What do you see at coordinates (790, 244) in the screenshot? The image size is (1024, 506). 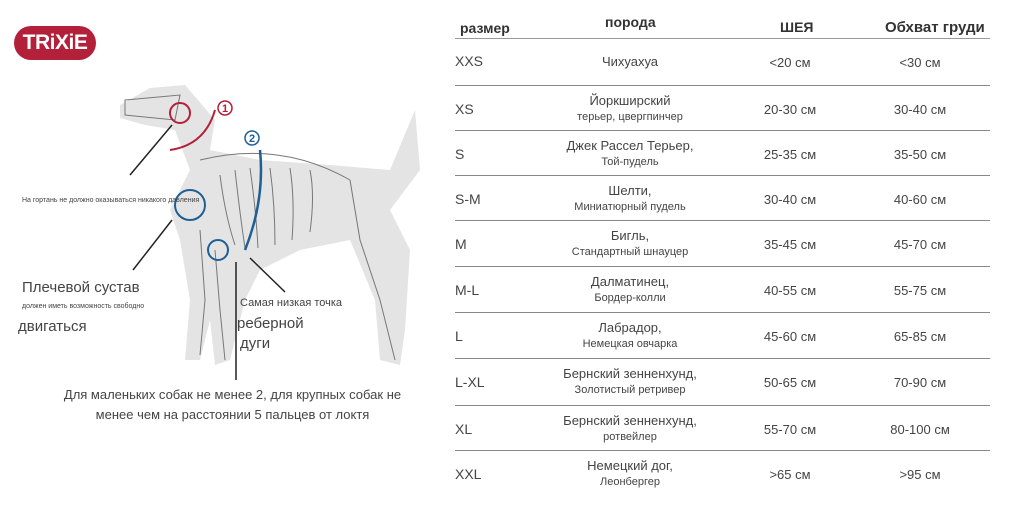 I see `neck-cell: 35-45 см` at bounding box center [790, 244].